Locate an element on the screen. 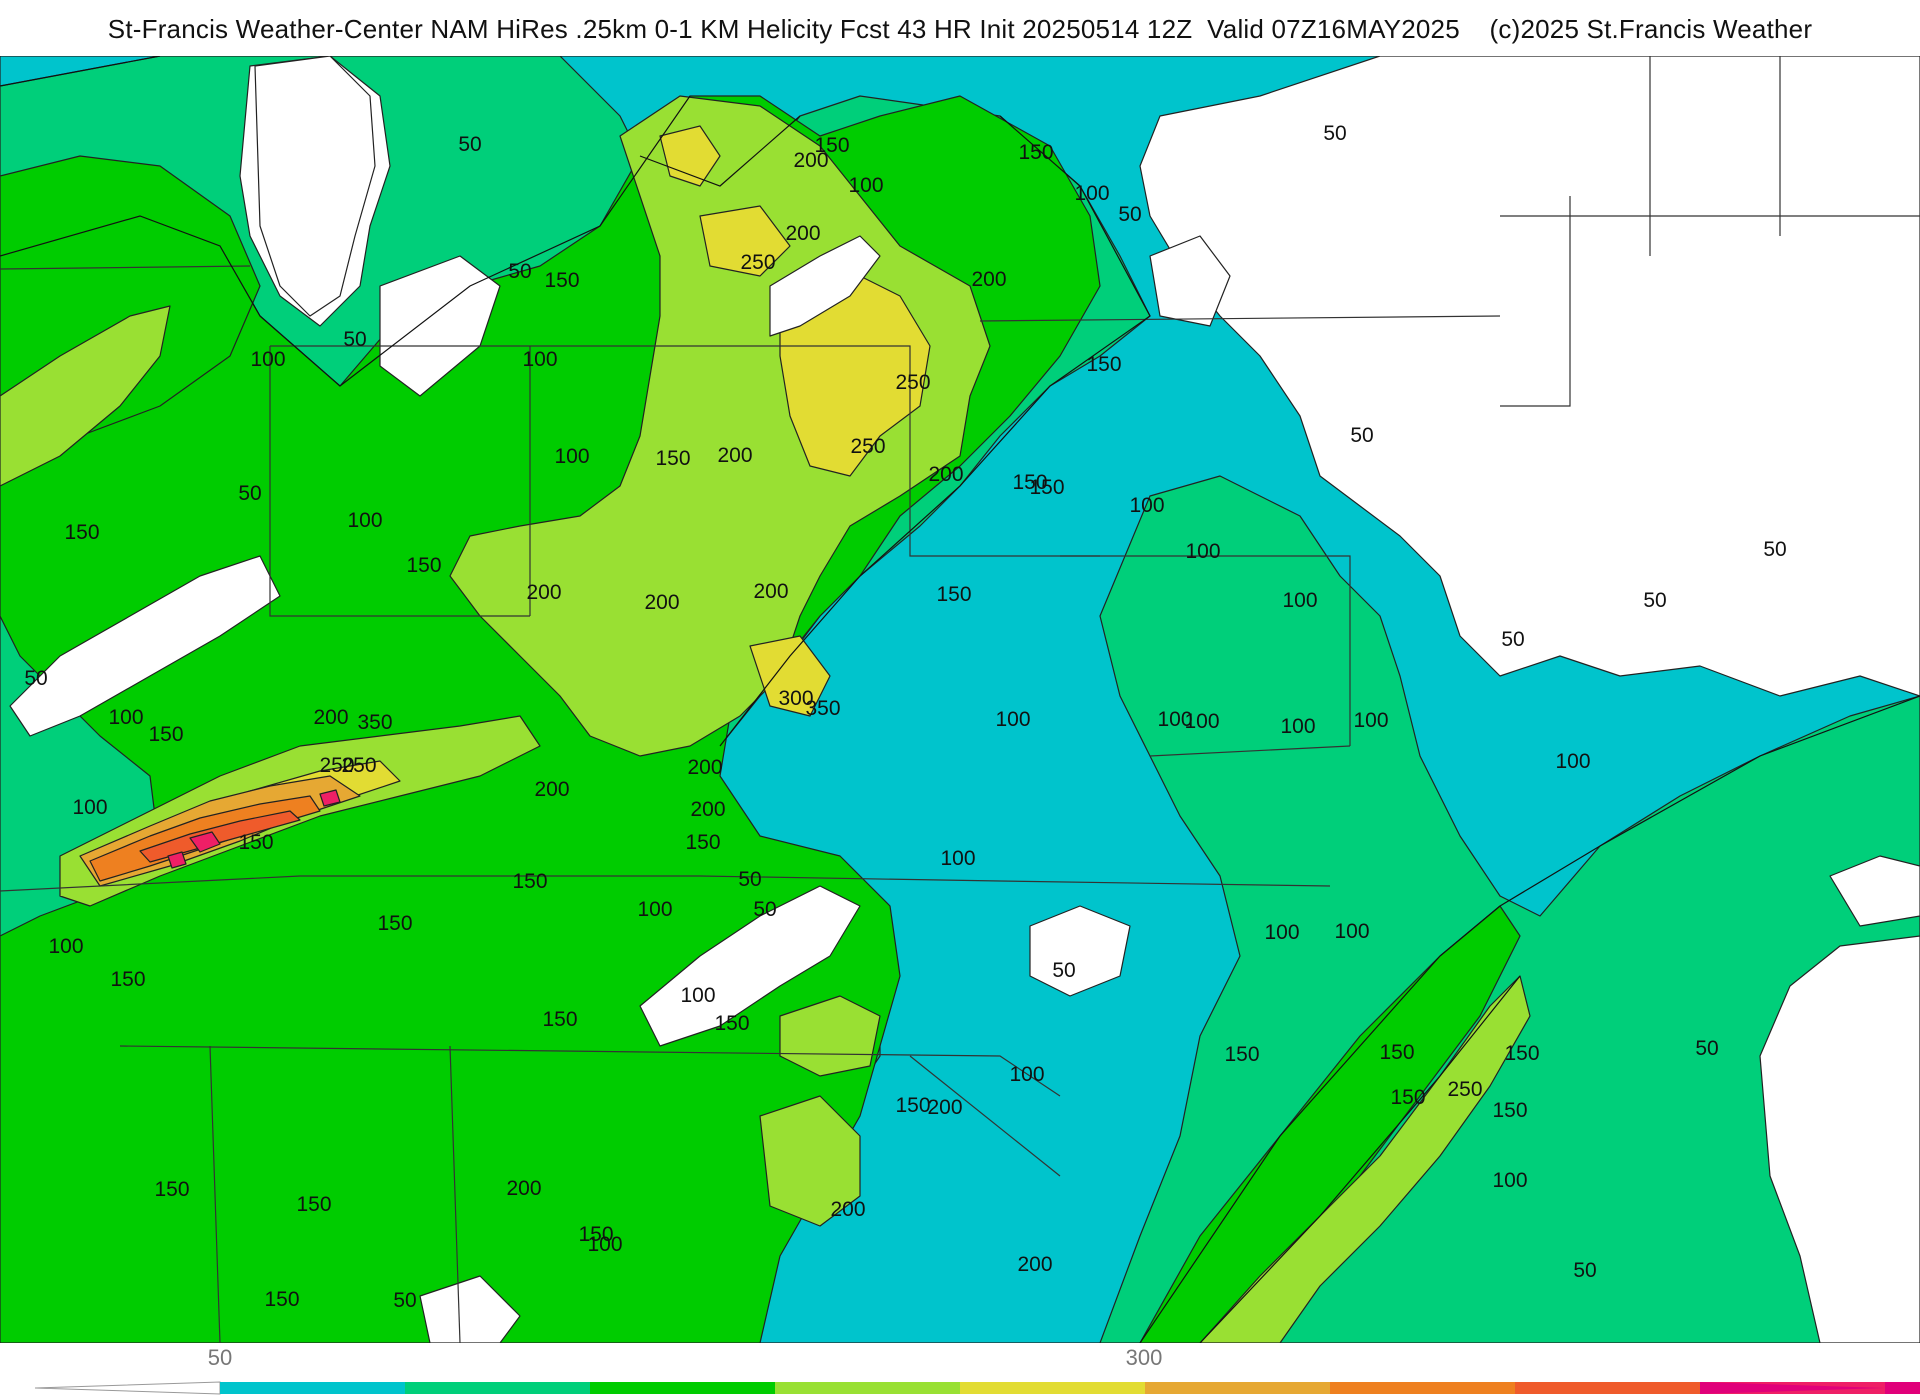  colorbar-cells is located at coordinates (1070, 1388).